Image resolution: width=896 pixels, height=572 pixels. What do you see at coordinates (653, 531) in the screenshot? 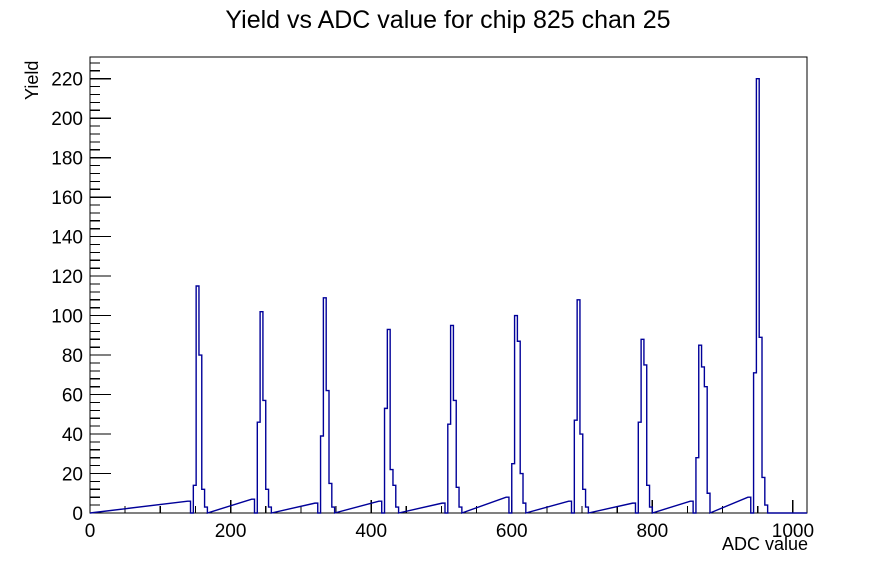
I see `x-tick-label: 800` at bounding box center [653, 531].